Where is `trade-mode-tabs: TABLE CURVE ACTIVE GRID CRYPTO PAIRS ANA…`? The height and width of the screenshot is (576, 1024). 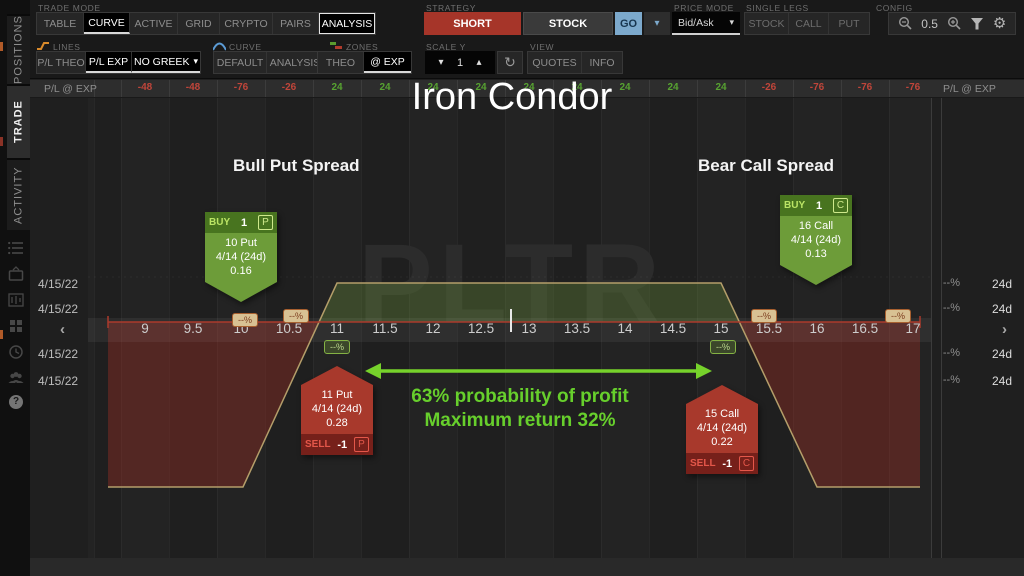 trade-mode-tabs: TABLE CURVE ACTIVE GRID CRYPTO PAIRS ANA… is located at coordinates (206, 23).